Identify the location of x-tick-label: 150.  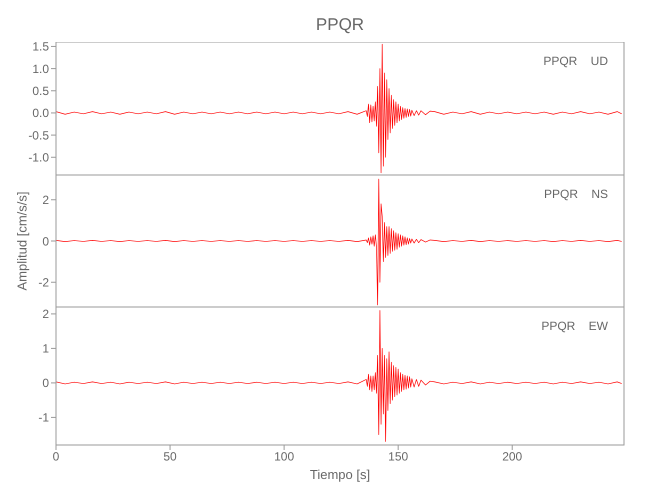
(398, 457).